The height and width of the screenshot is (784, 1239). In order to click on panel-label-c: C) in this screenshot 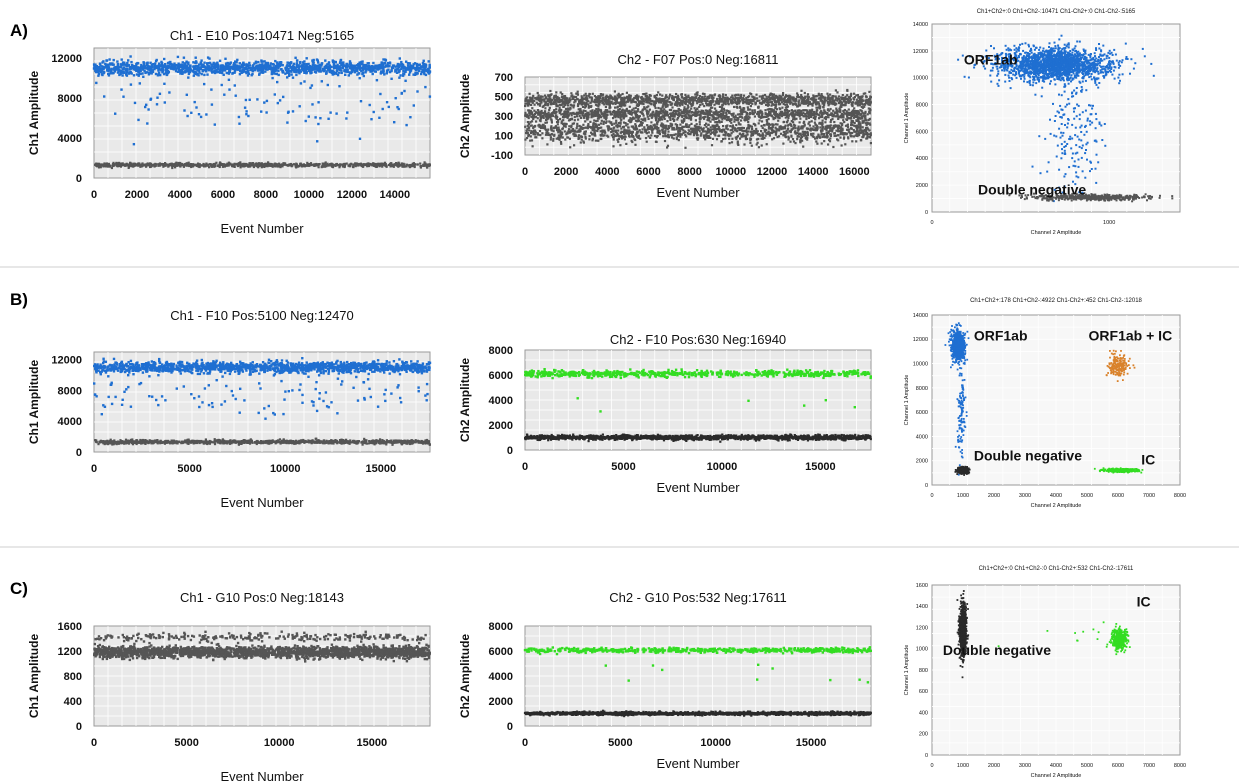, I will do `click(19, 588)`.